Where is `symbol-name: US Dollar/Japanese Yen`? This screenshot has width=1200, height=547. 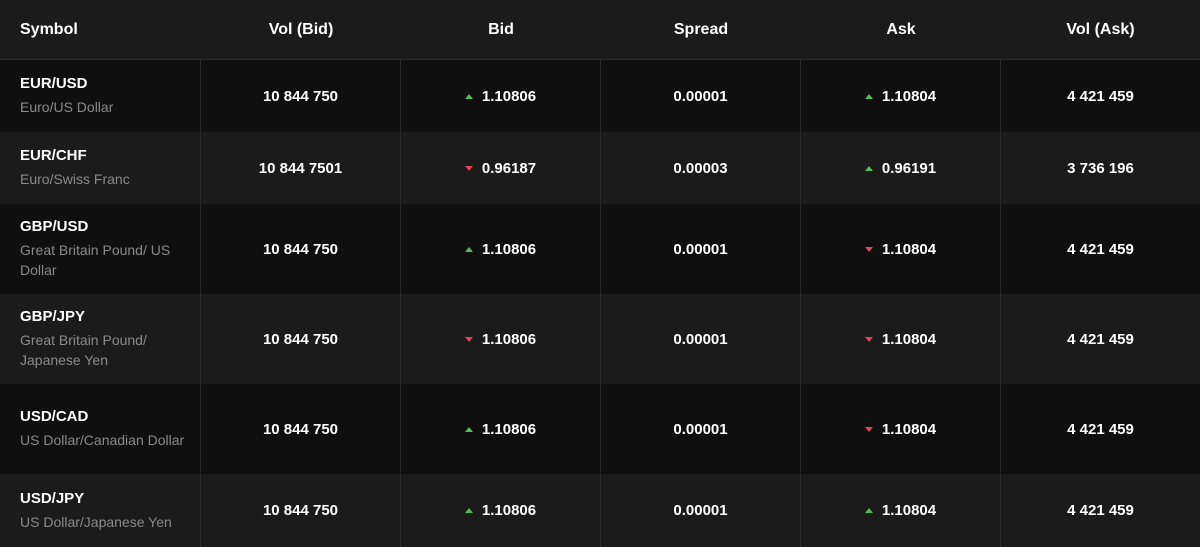 symbol-name: US Dollar/Japanese Yen is located at coordinates (96, 521).